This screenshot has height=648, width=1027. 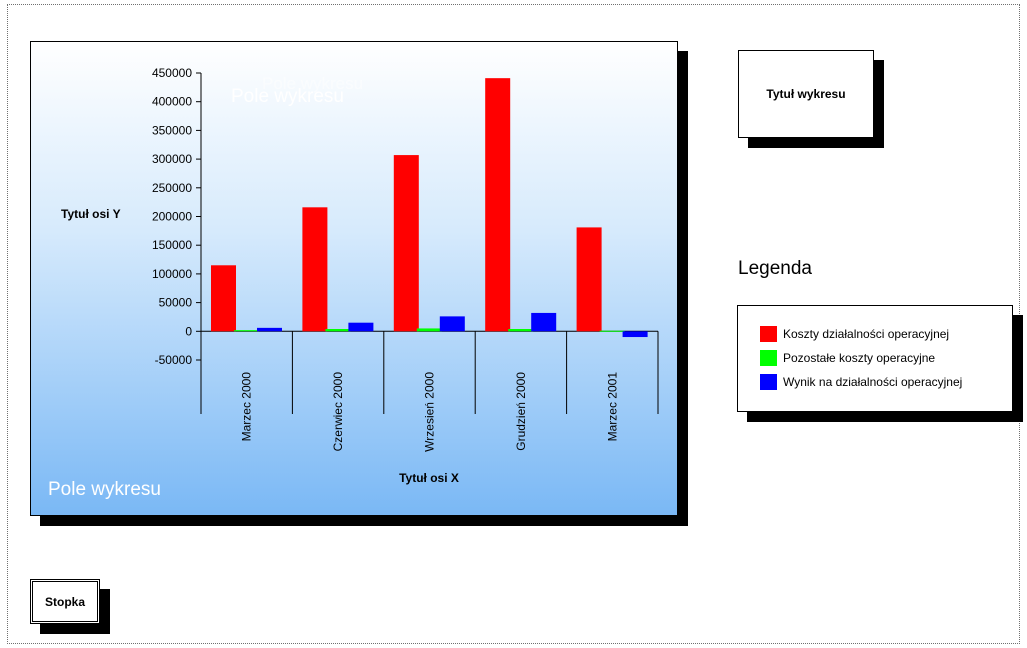 What do you see at coordinates (176, 303) in the screenshot?
I see `y-tick-label: 50000` at bounding box center [176, 303].